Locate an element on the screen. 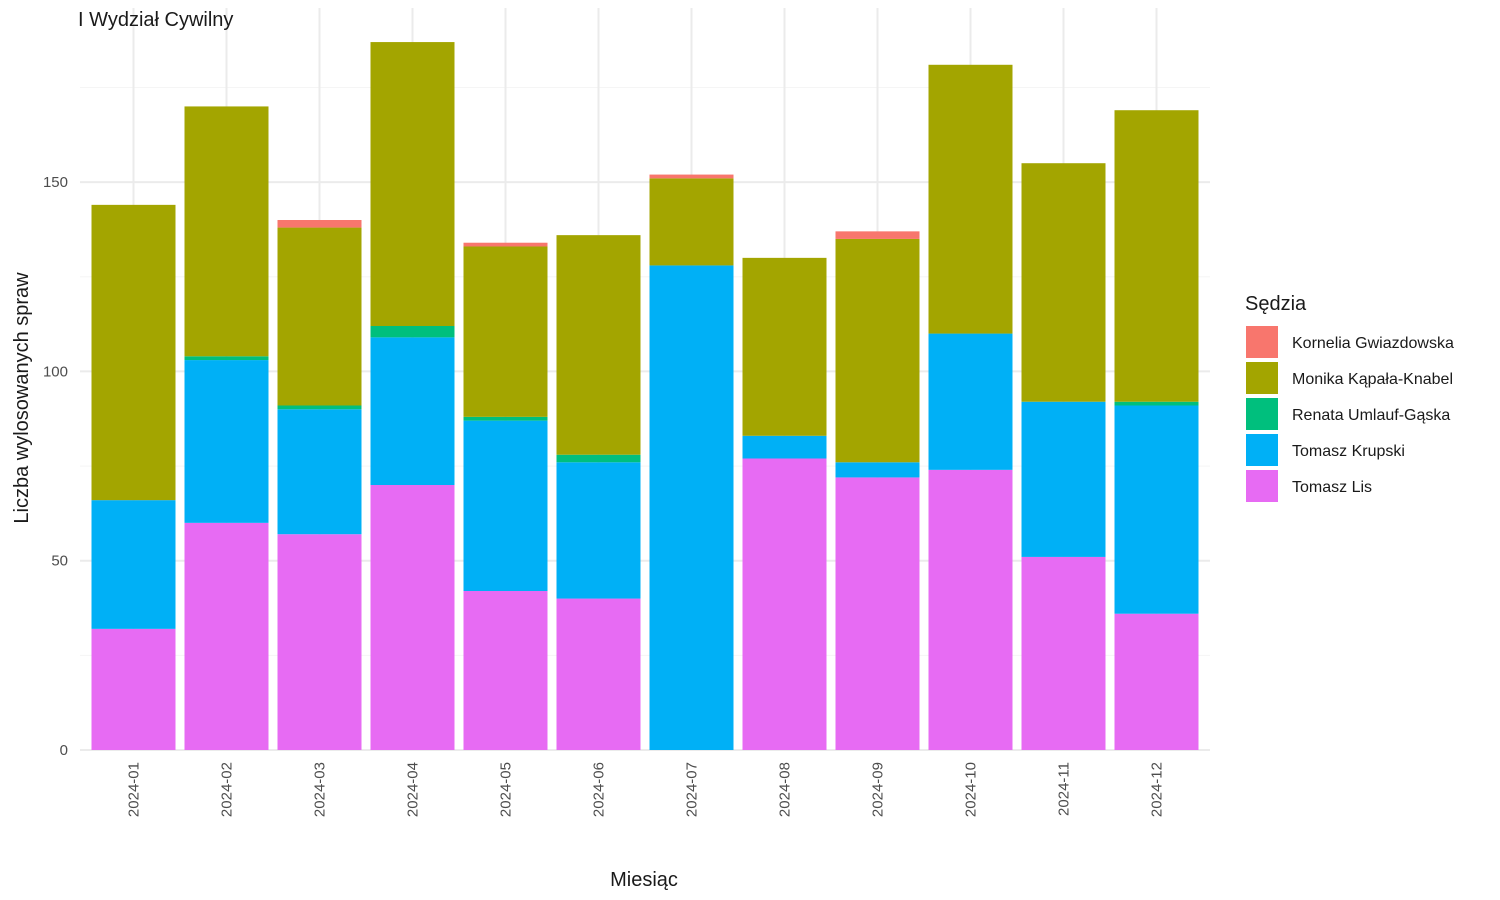 This screenshot has height=900, width=1500. x-tick-label: 2024-12 is located at coordinates (1157, 789).